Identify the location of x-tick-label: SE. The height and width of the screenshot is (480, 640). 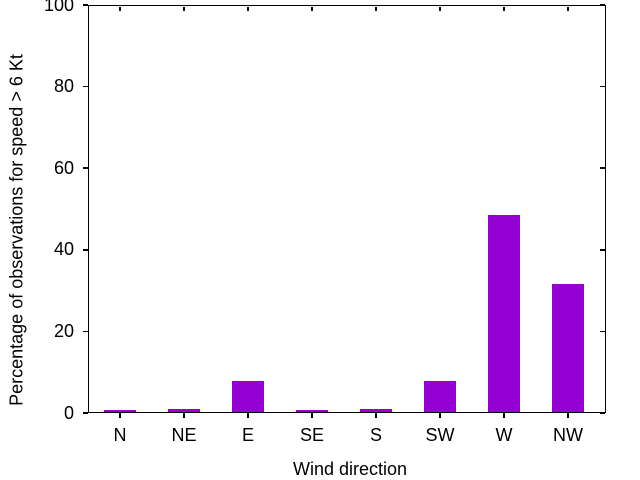
(312, 435).